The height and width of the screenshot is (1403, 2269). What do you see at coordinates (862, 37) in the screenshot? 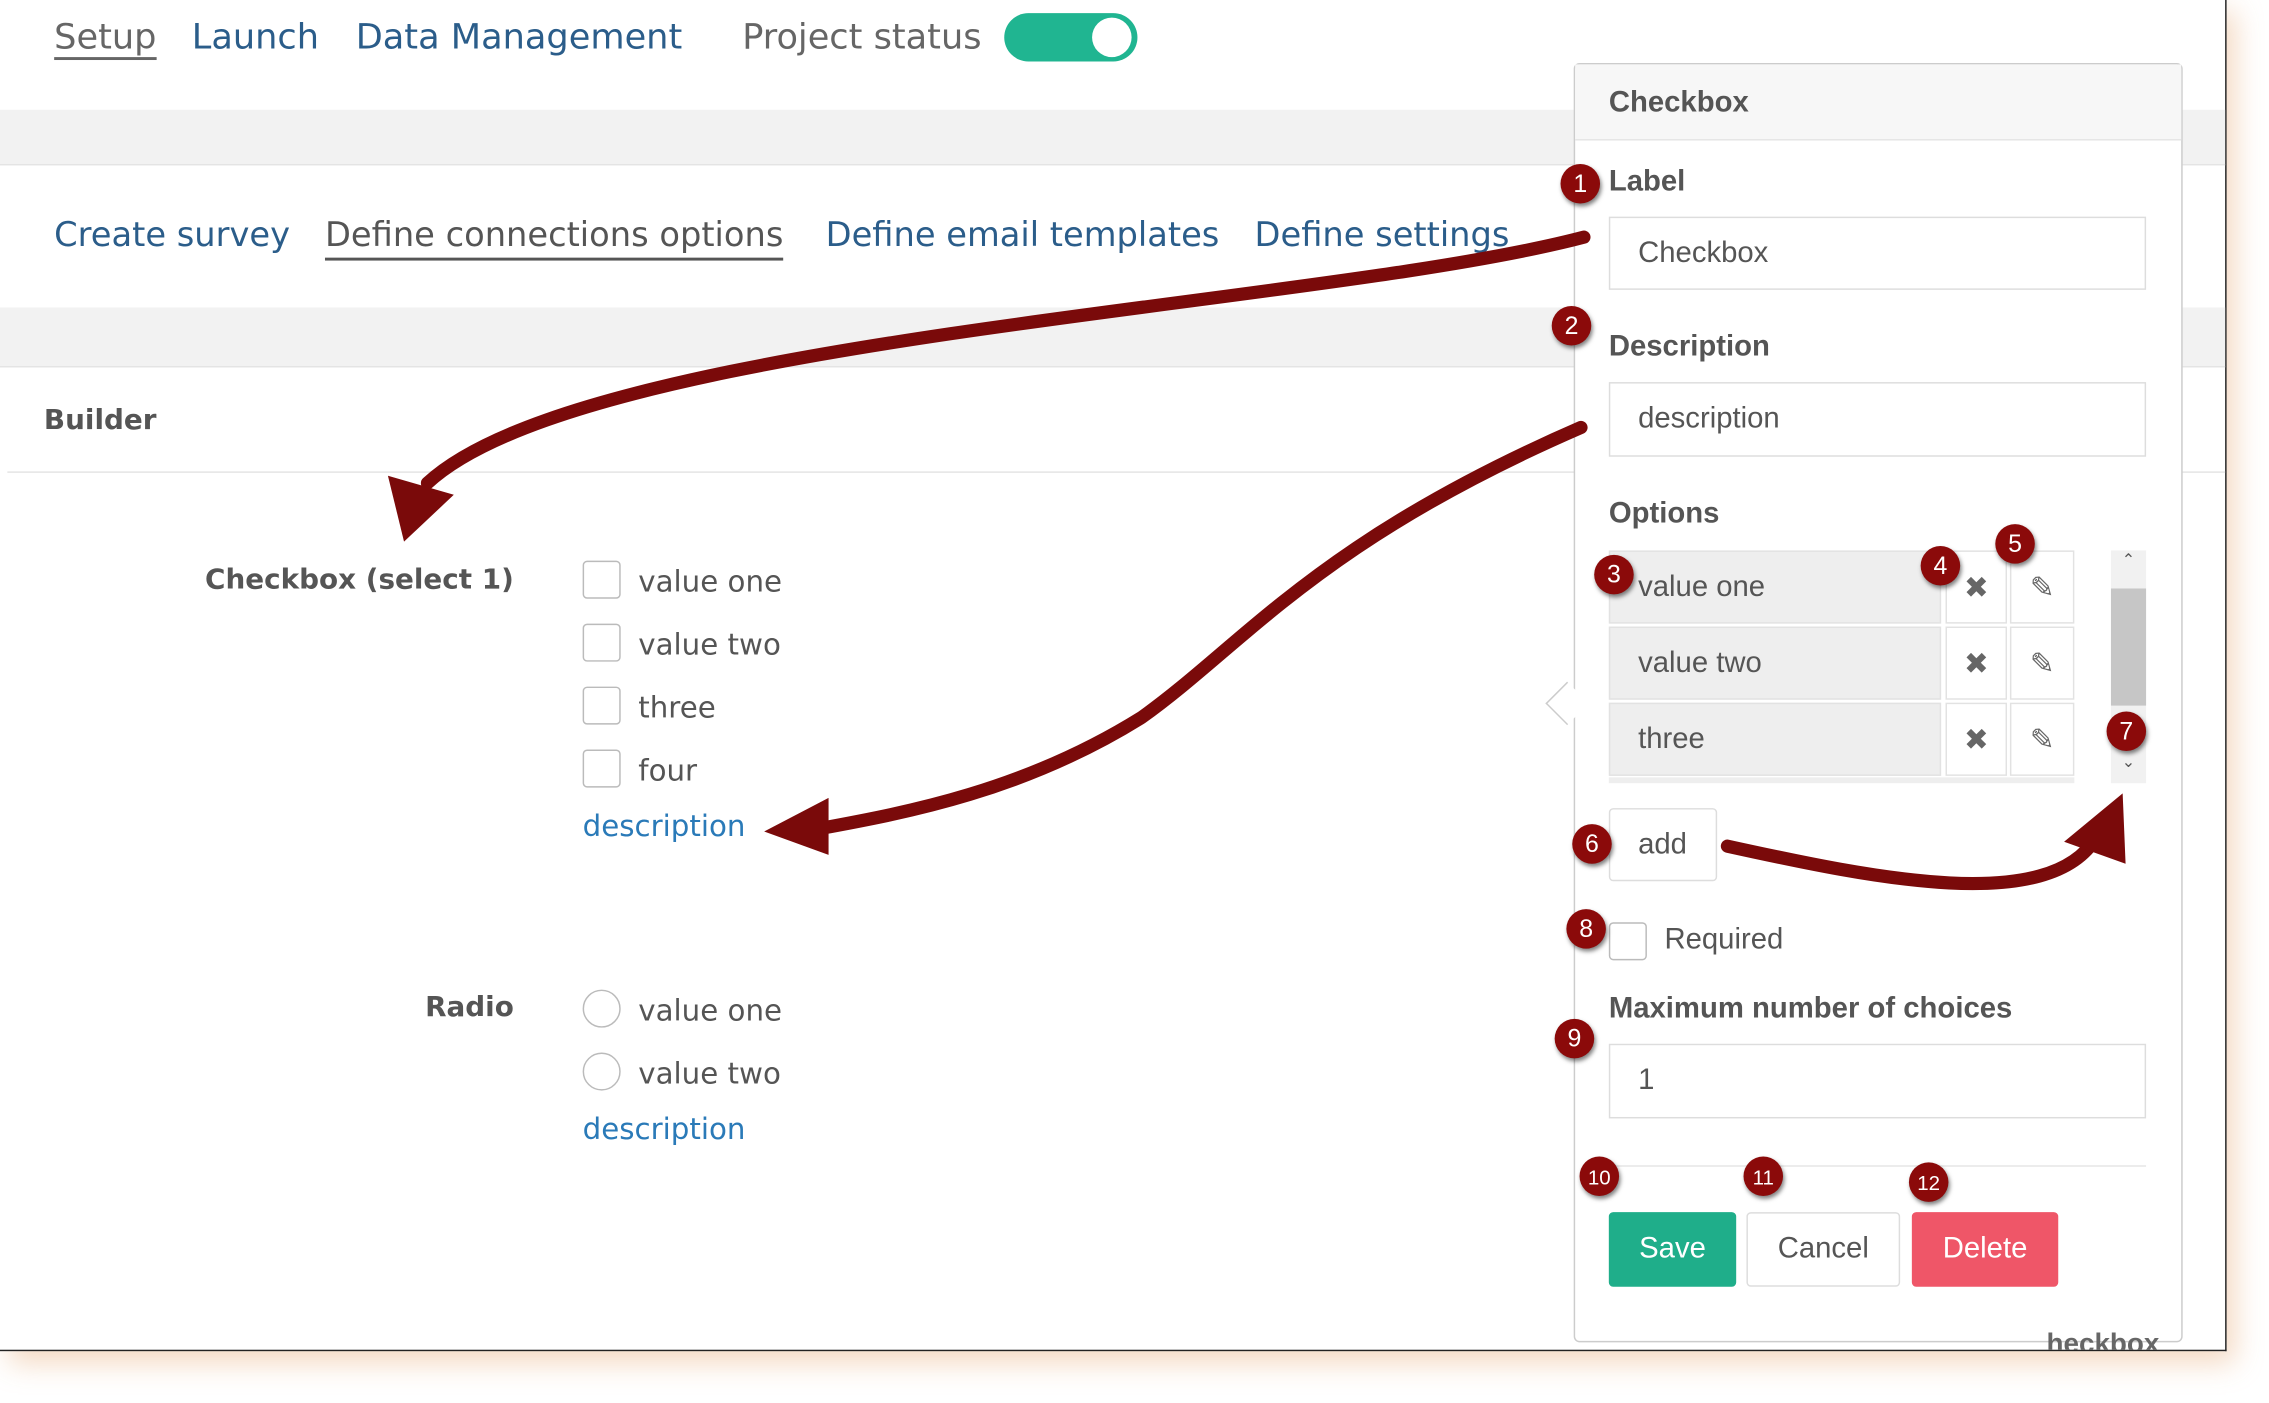
I see `project-status-label: Project status` at bounding box center [862, 37].